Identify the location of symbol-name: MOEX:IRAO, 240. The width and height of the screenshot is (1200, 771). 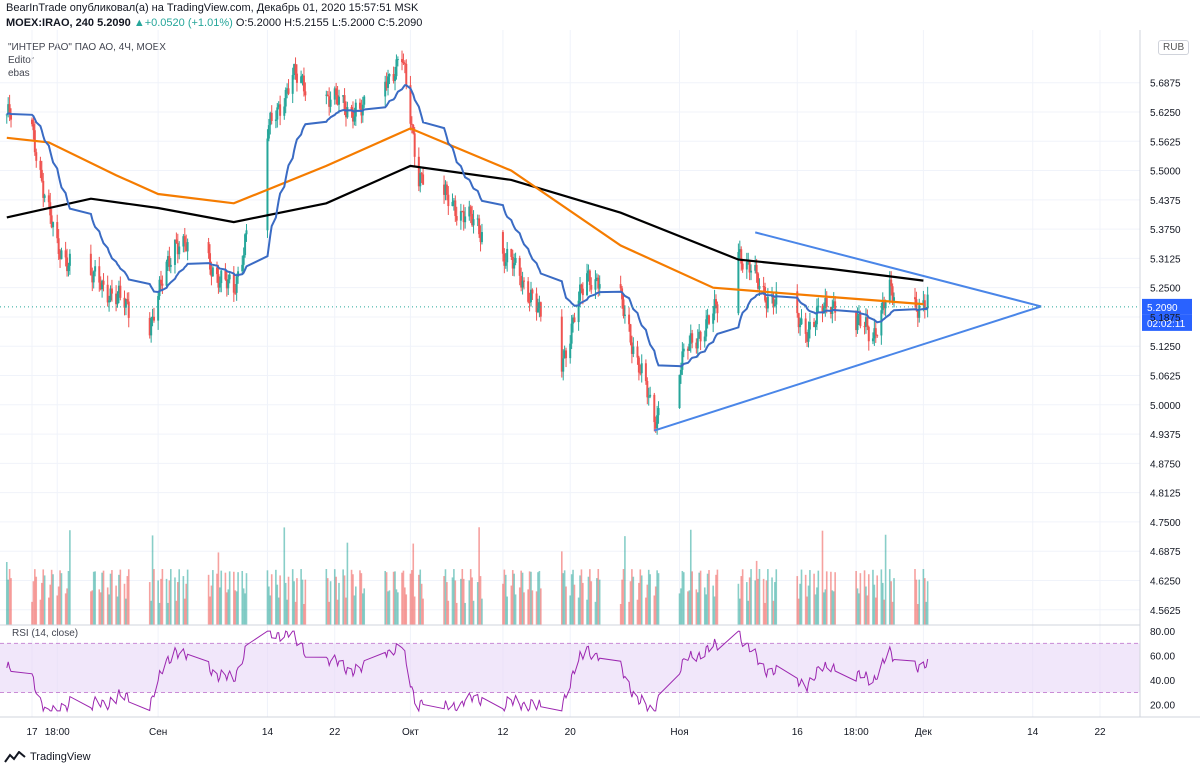
(50, 23).